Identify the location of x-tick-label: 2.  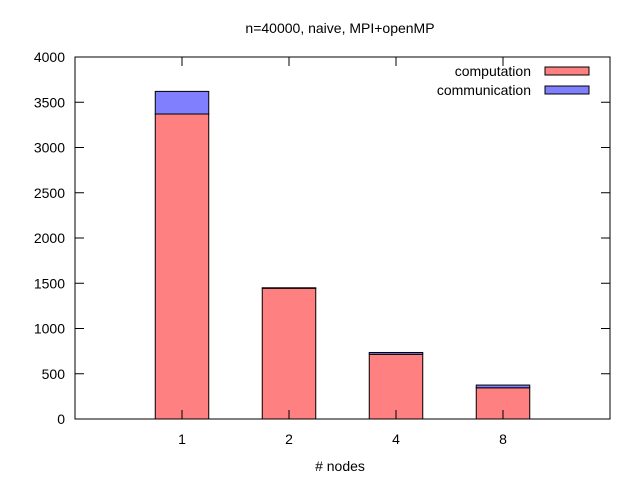
(289, 439).